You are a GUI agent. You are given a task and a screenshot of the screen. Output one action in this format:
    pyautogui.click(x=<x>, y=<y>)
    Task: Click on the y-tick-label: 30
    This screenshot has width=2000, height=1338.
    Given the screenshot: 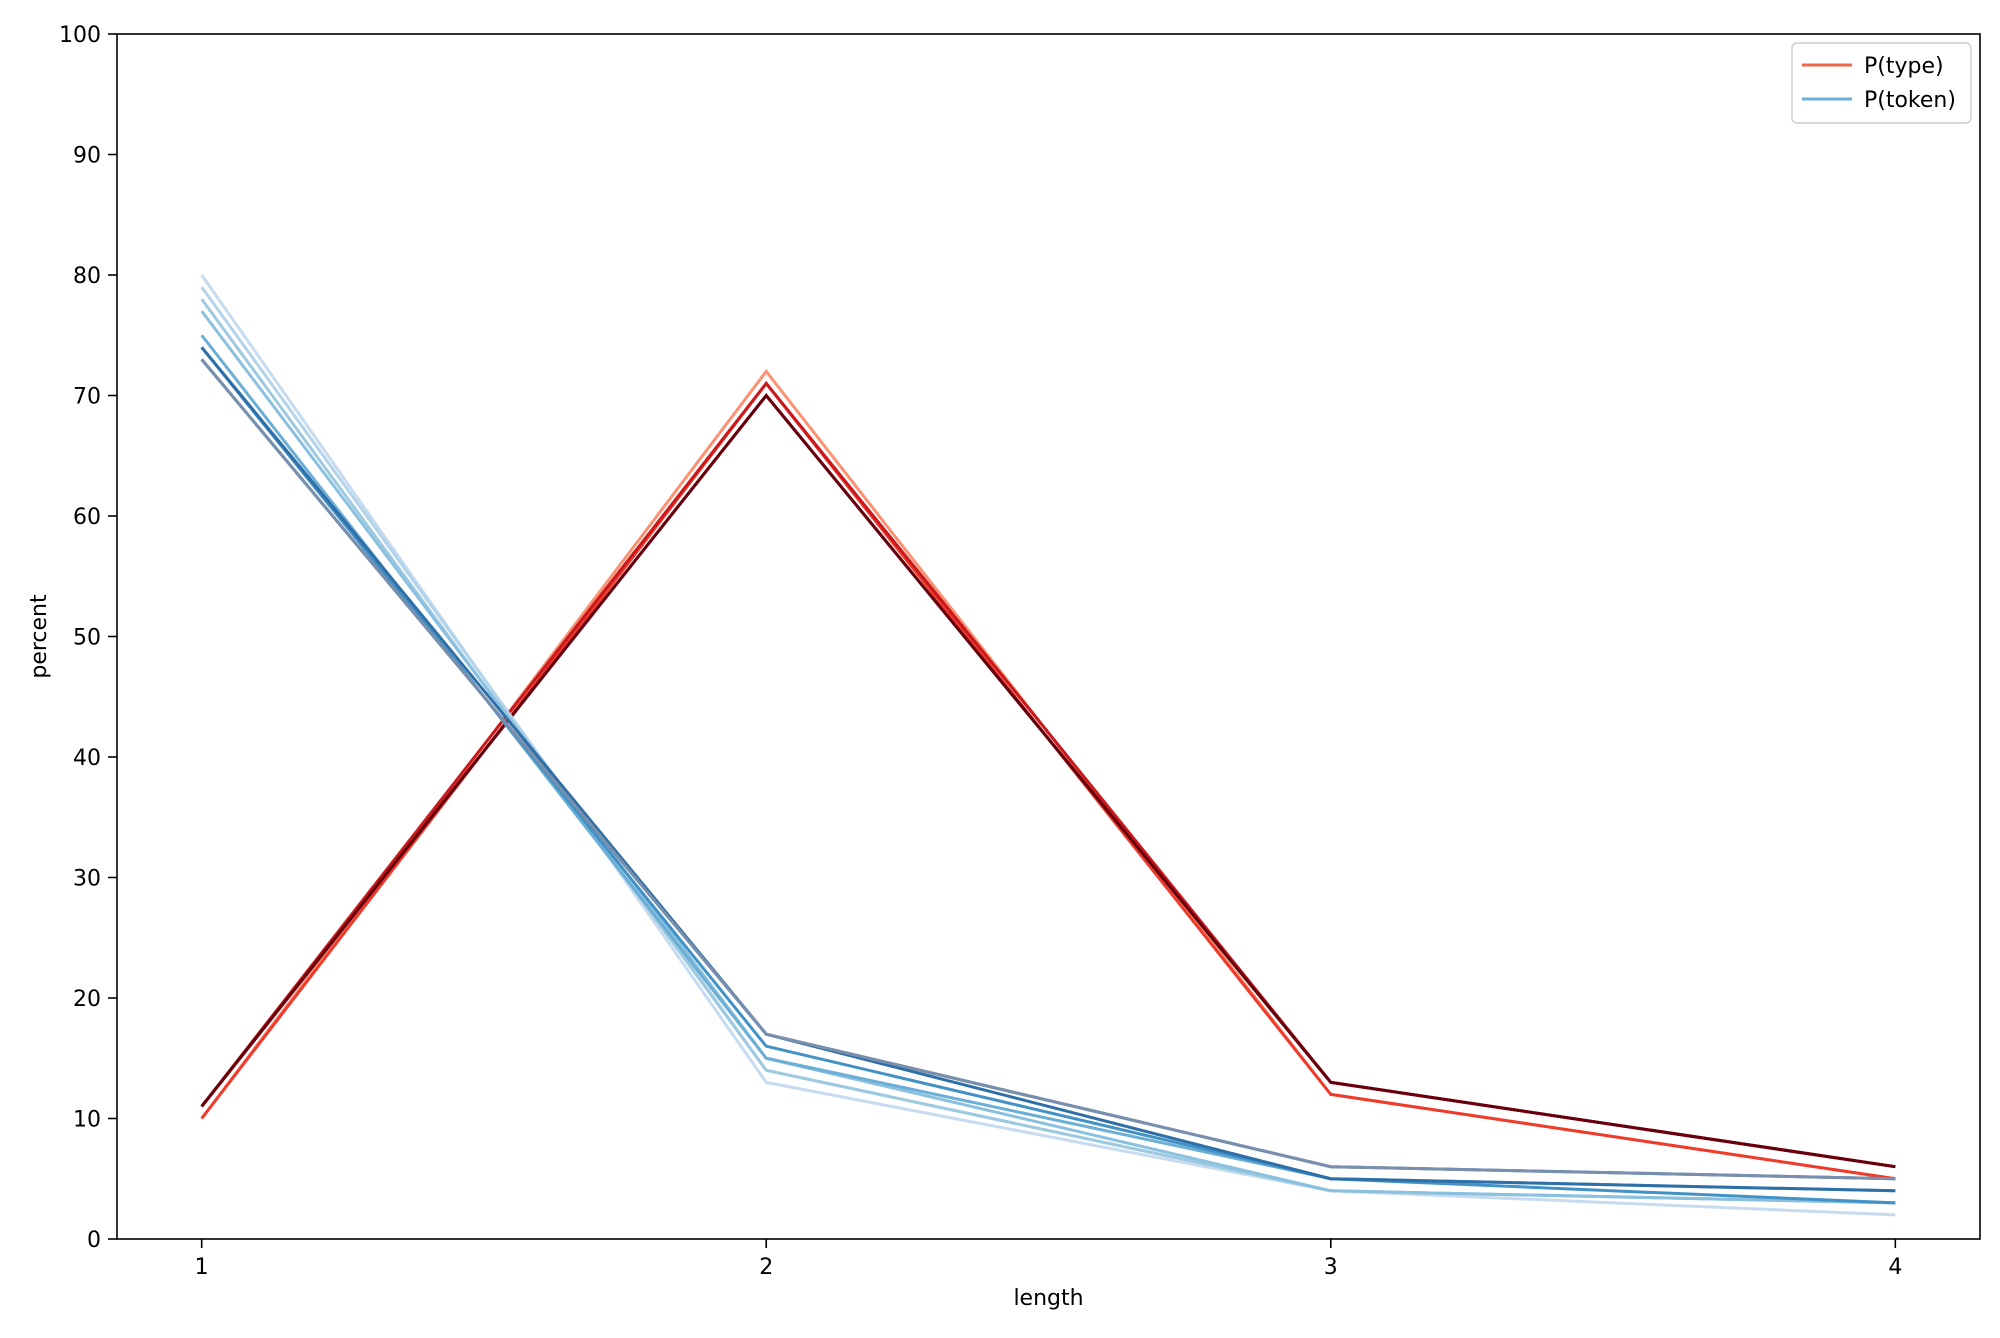 What is the action you would take?
    pyautogui.click(x=87, y=879)
    